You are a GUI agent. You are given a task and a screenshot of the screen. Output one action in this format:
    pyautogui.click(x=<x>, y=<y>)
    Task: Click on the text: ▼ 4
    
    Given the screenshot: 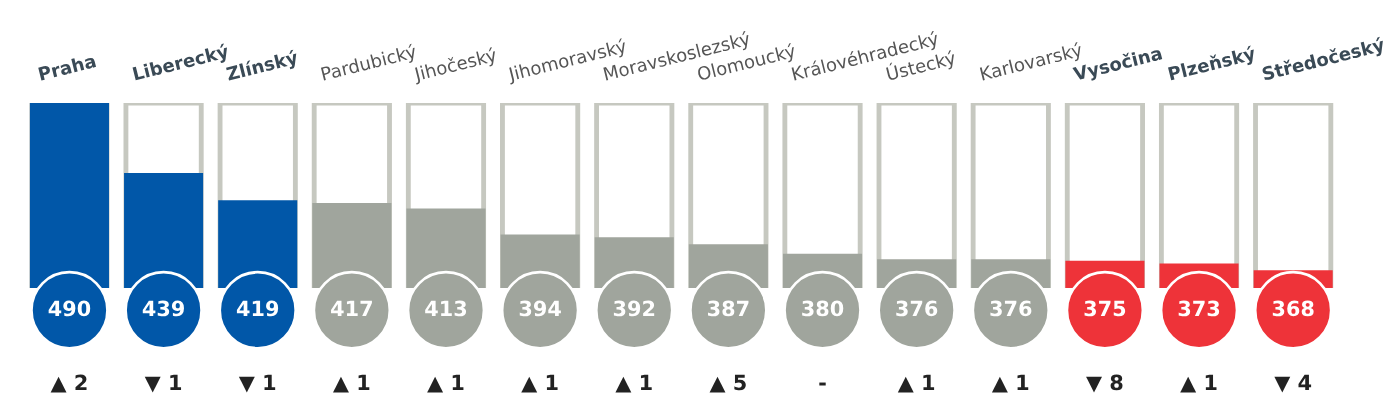 What is the action you would take?
    pyautogui.click(x=1293, y=383)
    